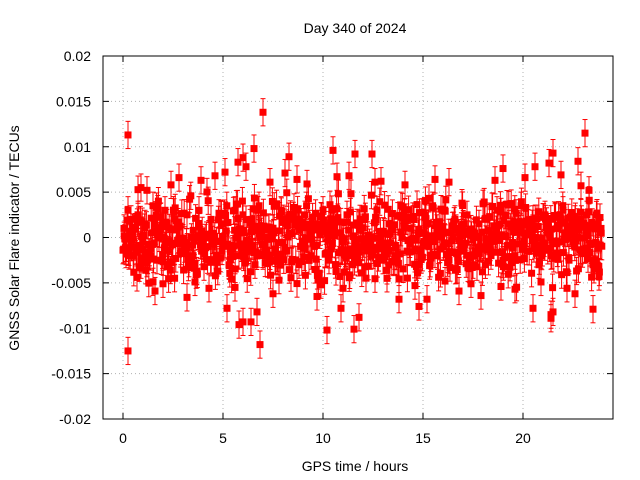  What do you see at coordinates (87, 238) in the screenshot?
I see `y-tick-label: 0` at bounding box center [87, 238].